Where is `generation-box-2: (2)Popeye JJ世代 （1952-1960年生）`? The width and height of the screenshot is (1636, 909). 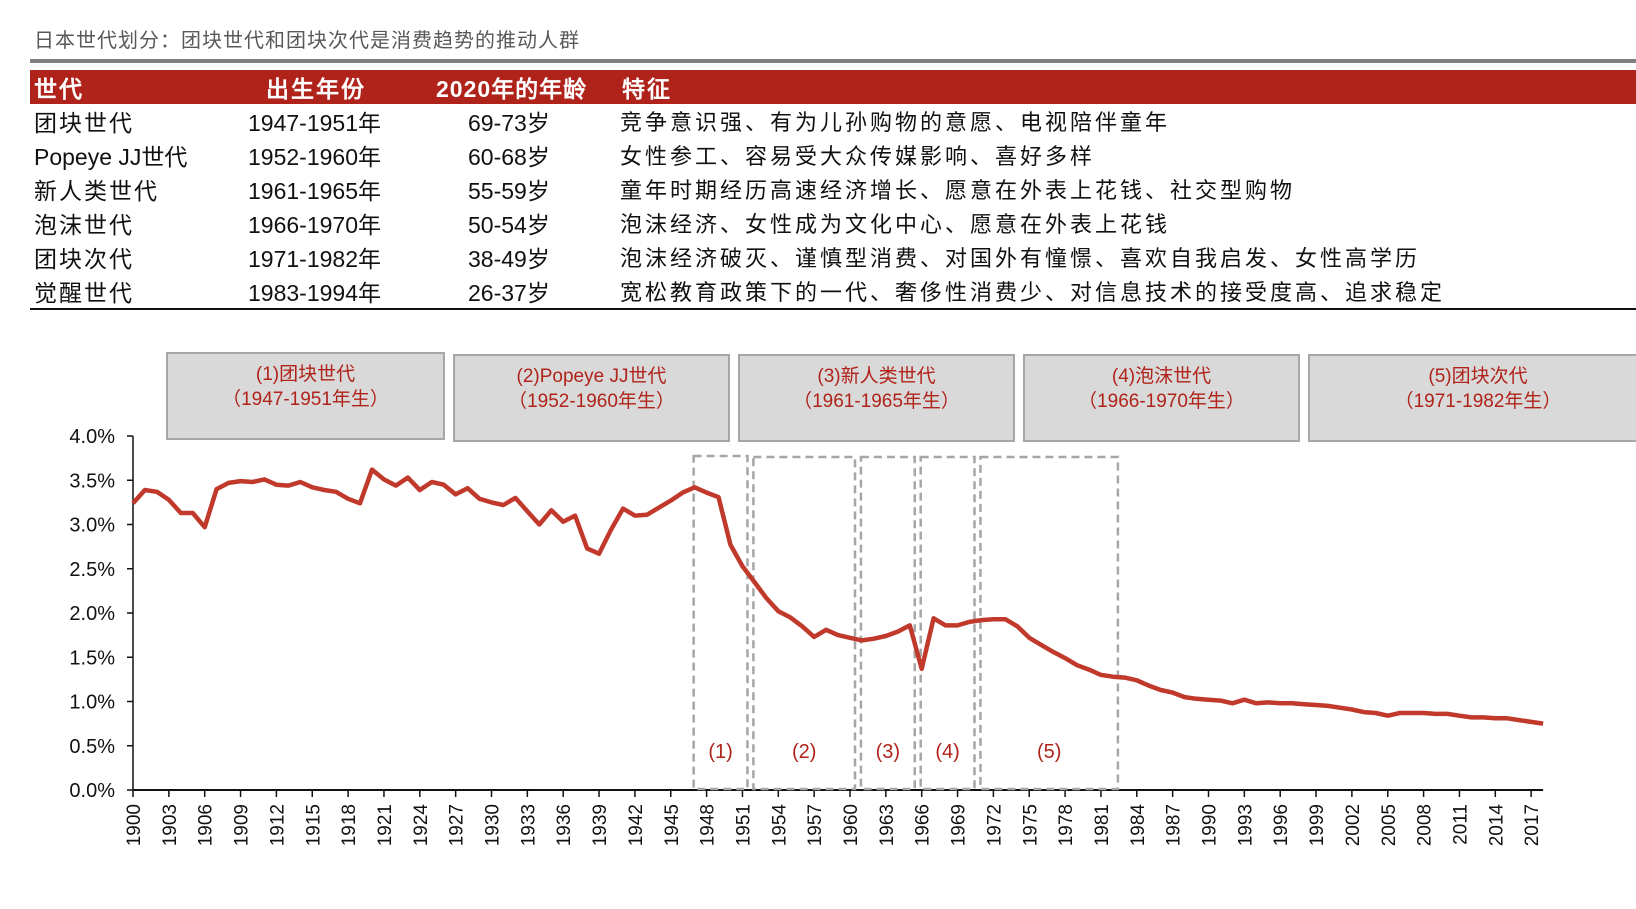 generation-box-2: (2)Popeye JJ世代 （1952-1960年生） is located at coordinates (591, 398).